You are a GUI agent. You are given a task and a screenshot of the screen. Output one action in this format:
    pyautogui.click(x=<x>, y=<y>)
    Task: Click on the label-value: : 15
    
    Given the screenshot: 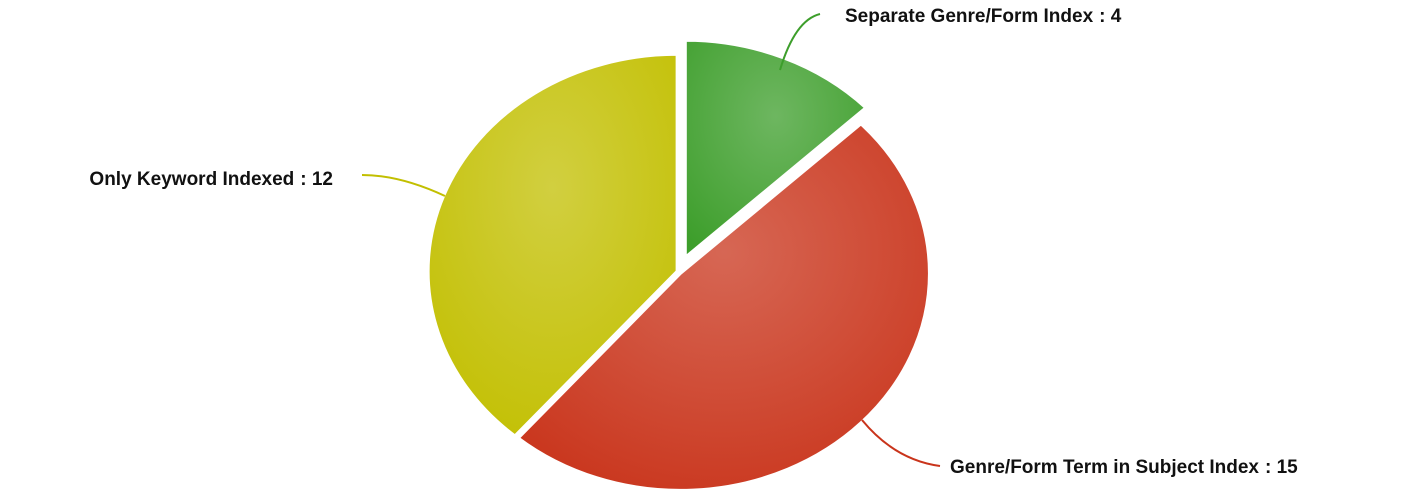 What is the action you would take?
    pyautogui.click(x=1281, y=467)
    